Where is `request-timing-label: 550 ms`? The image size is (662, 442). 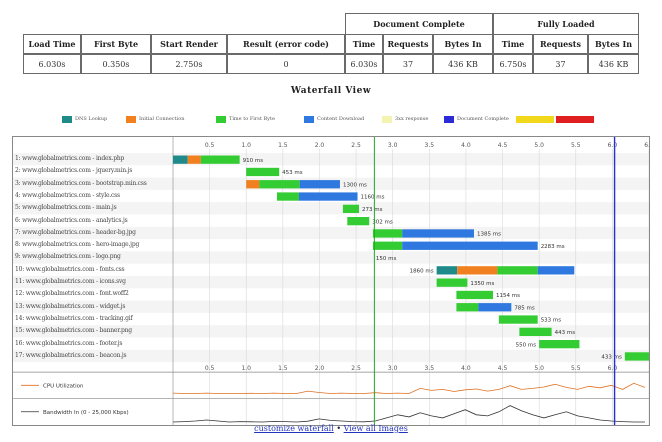 request-timing-label: 550 ms is located at coordinates (526, 345).